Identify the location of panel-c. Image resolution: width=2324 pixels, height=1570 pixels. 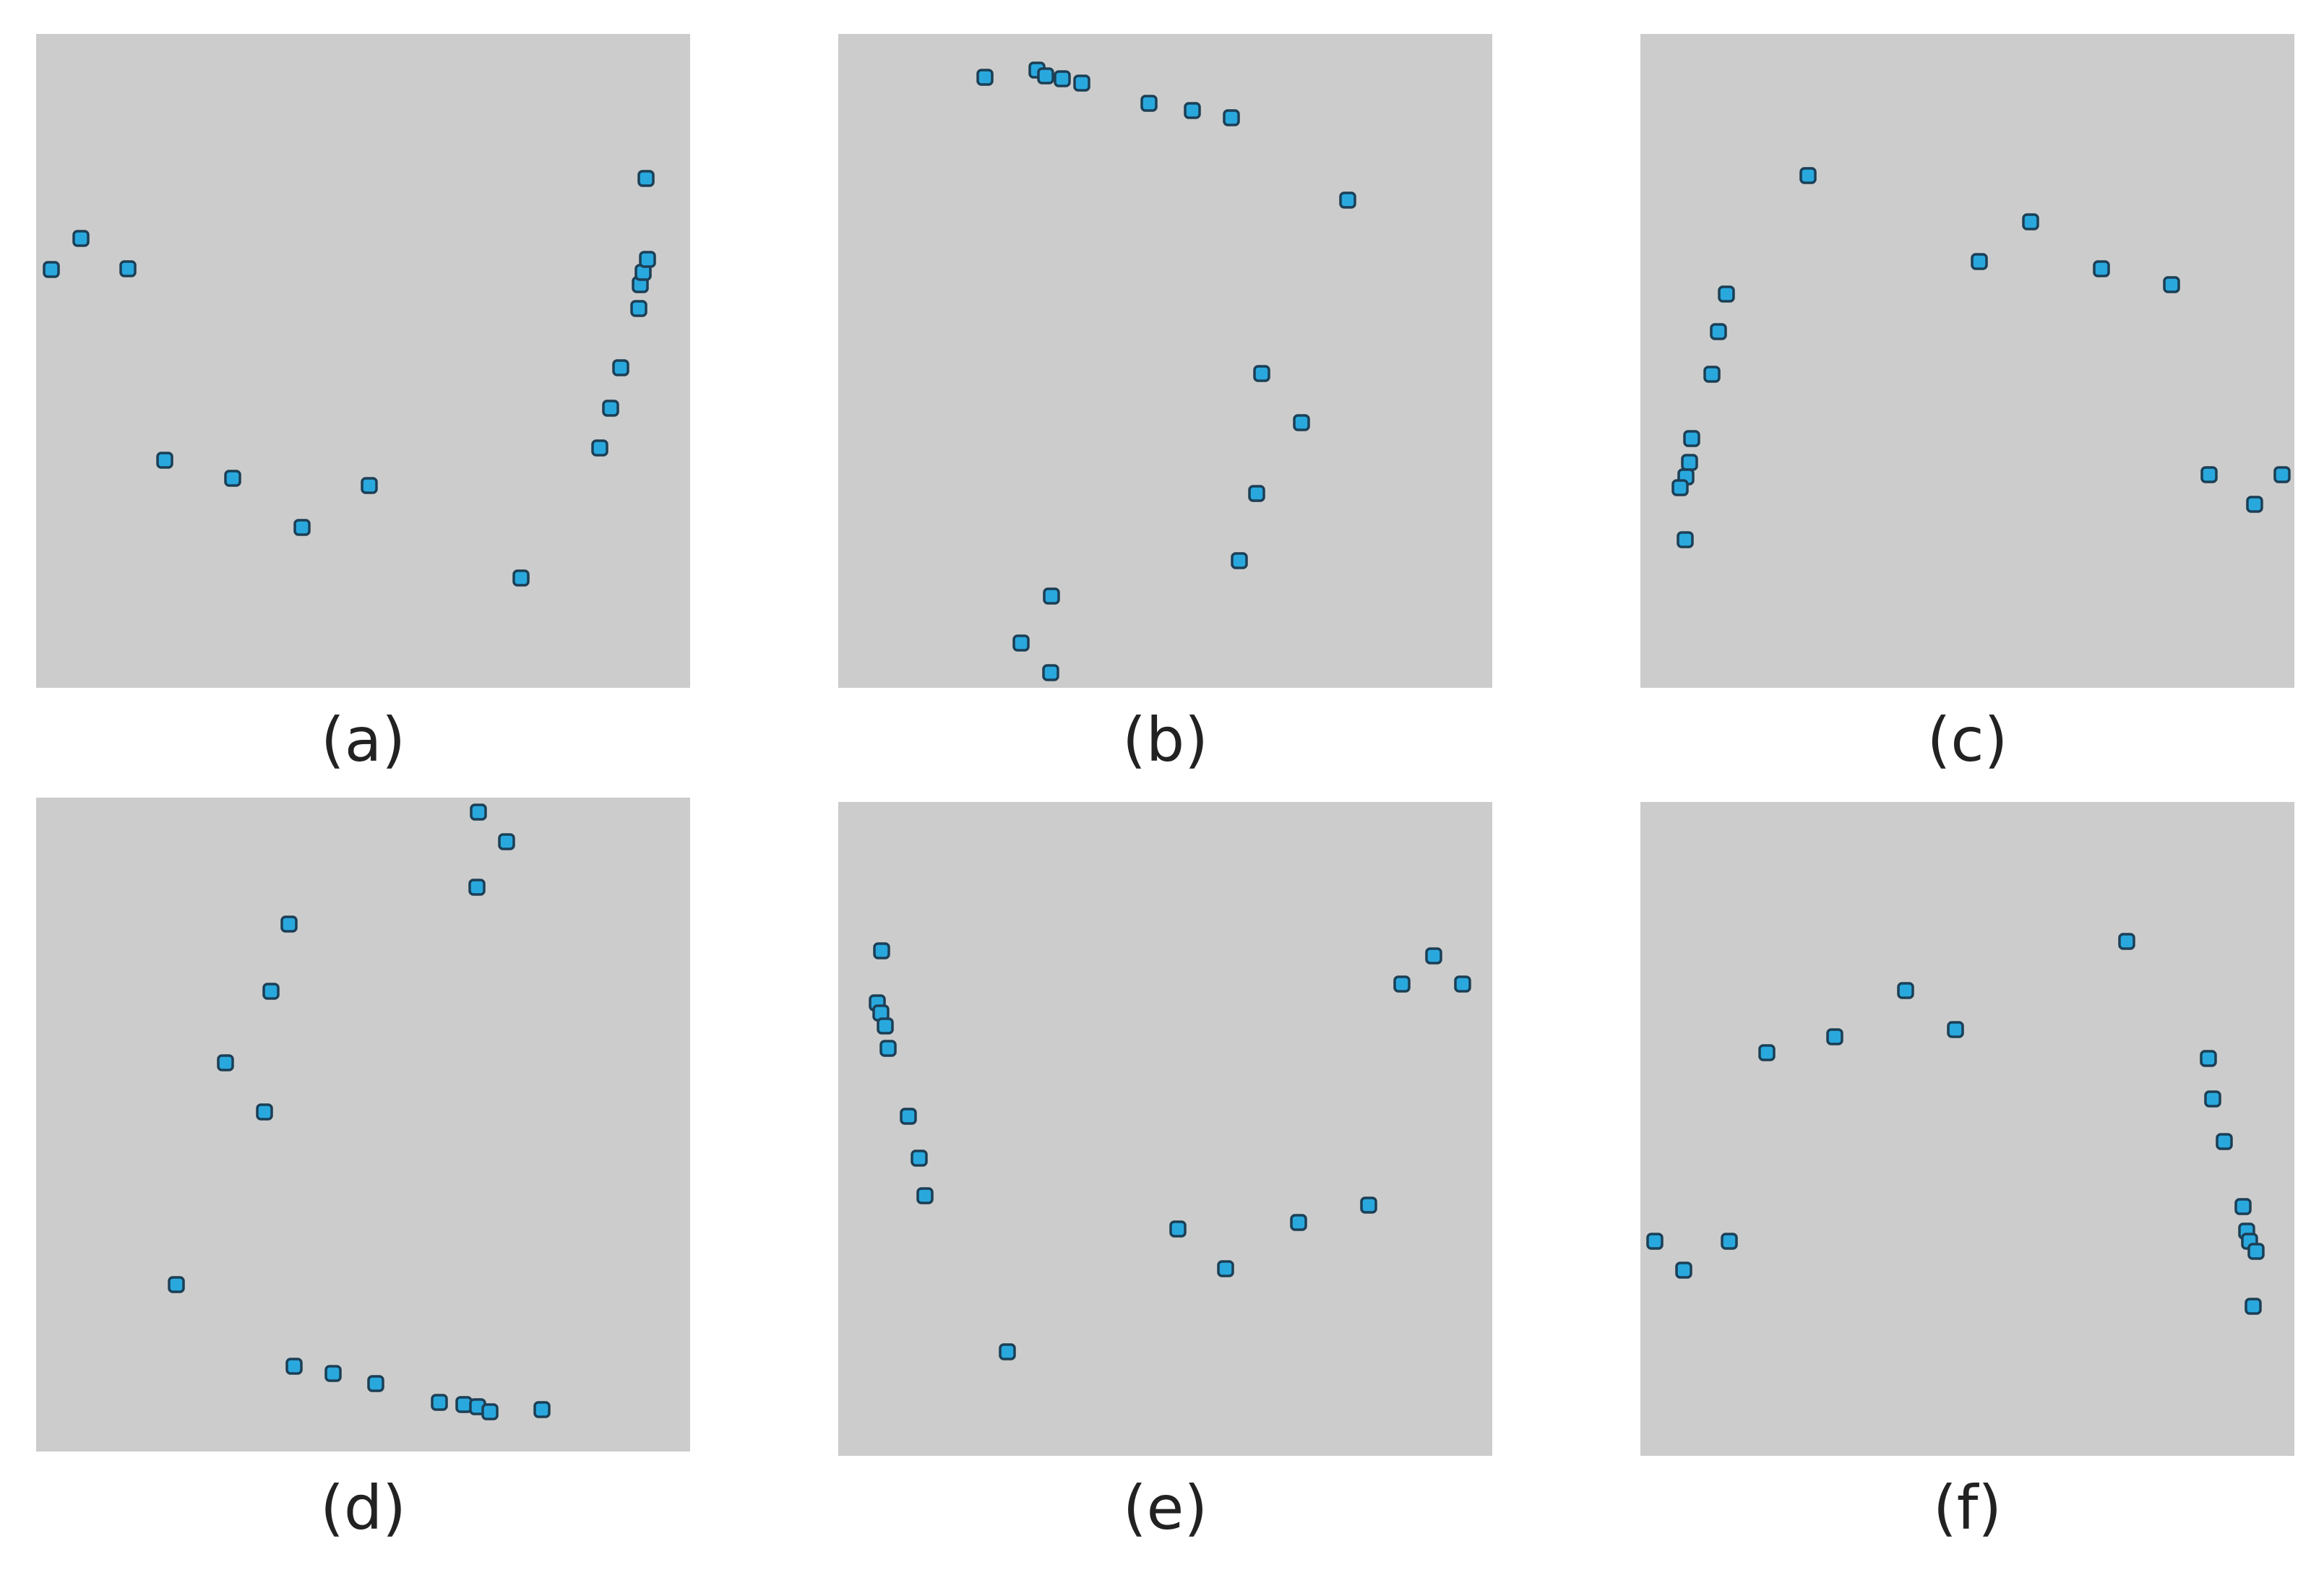
(1967, 361).